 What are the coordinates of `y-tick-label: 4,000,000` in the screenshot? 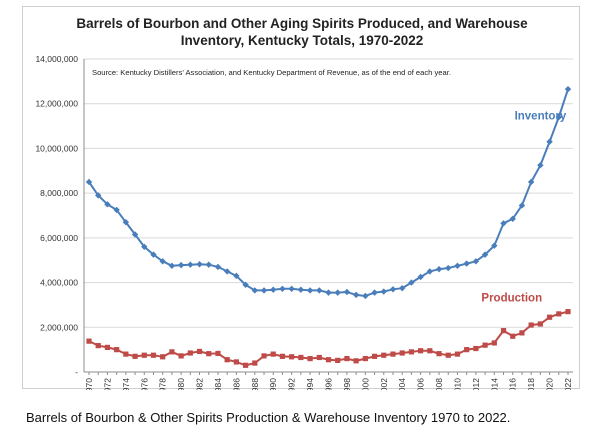 It's located at (59, 283).